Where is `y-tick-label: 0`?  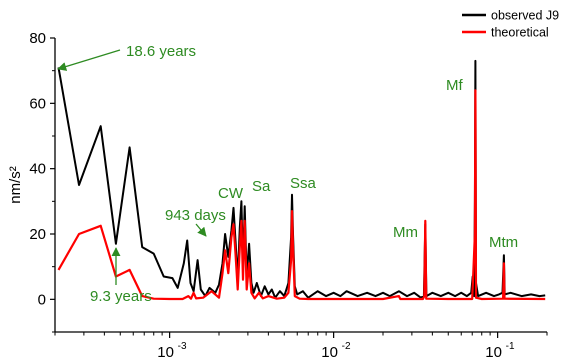
y-tick-label: 0 is located at coordinates (42, 299).